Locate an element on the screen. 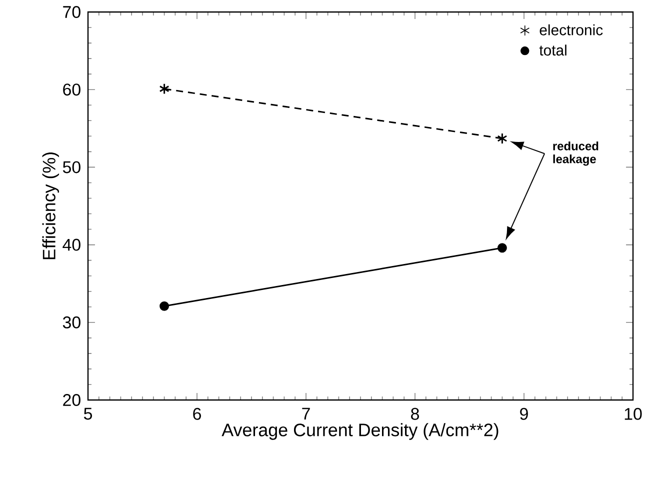 The height and width of the screenshot is (478, 659). y-tick-label: 50 is located at coordinates (71, 167).